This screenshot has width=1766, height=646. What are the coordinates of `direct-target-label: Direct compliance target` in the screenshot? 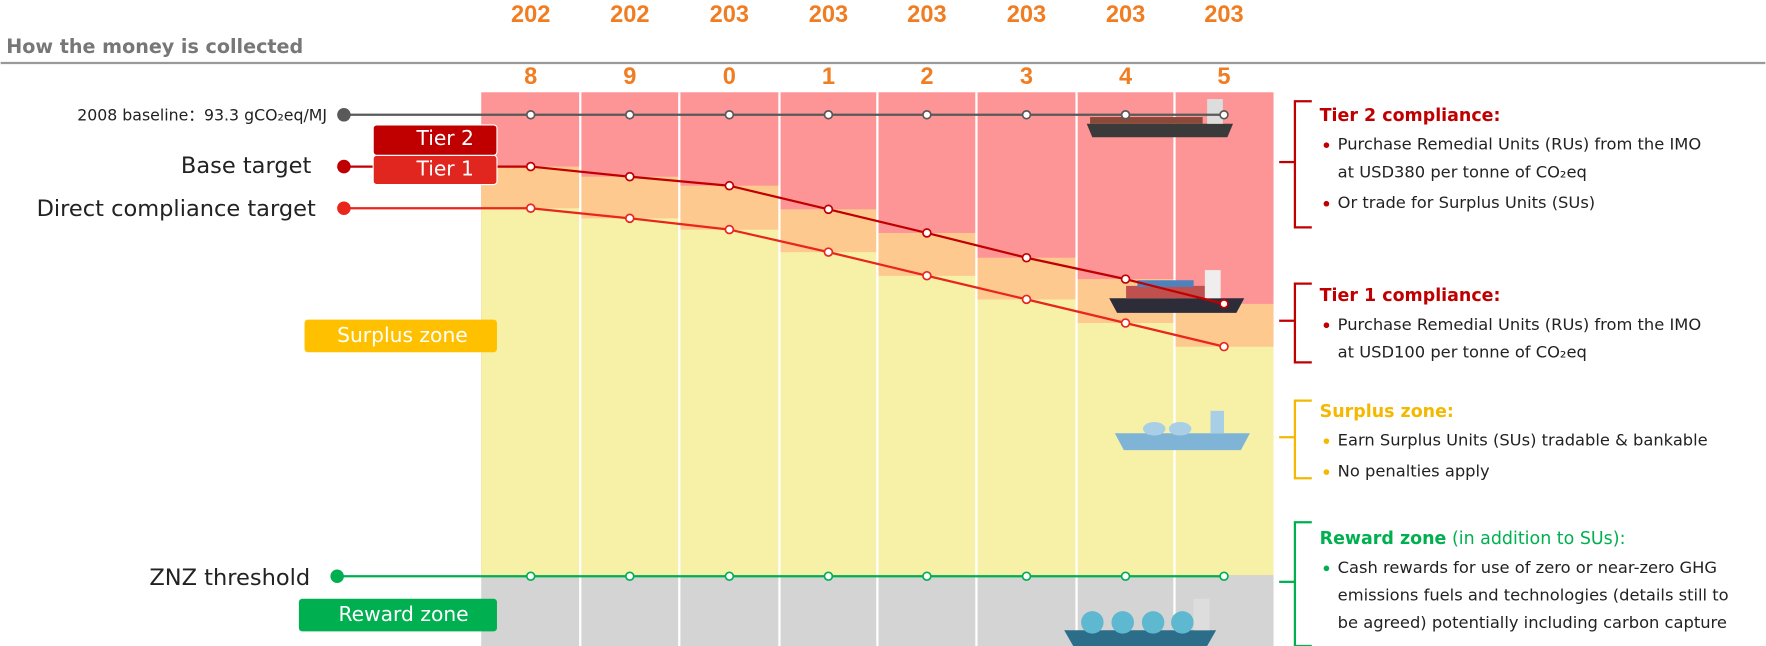 It's located at (176, 209).